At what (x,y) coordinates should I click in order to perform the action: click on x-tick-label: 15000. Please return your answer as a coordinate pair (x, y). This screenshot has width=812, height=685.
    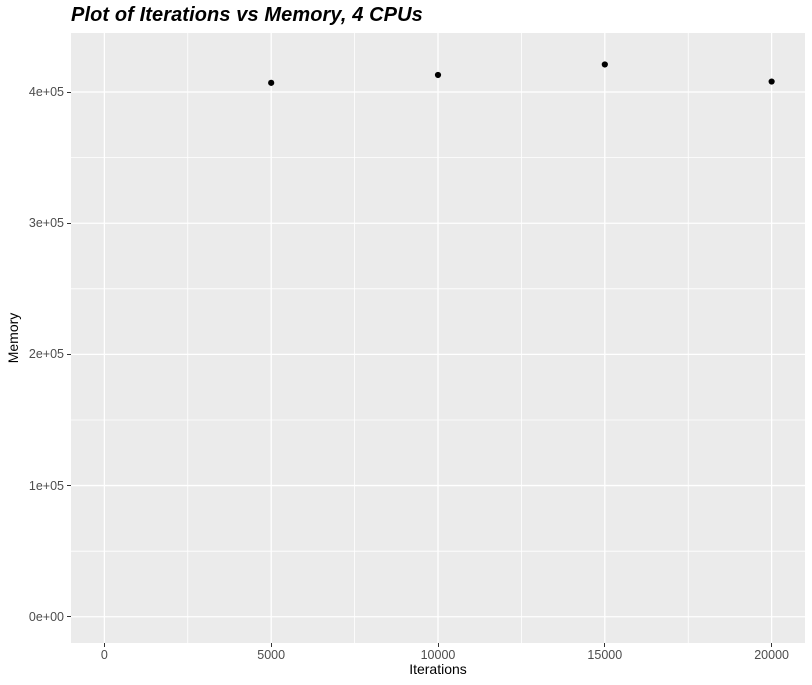
    Looking at the image, I should click on (605, 655).